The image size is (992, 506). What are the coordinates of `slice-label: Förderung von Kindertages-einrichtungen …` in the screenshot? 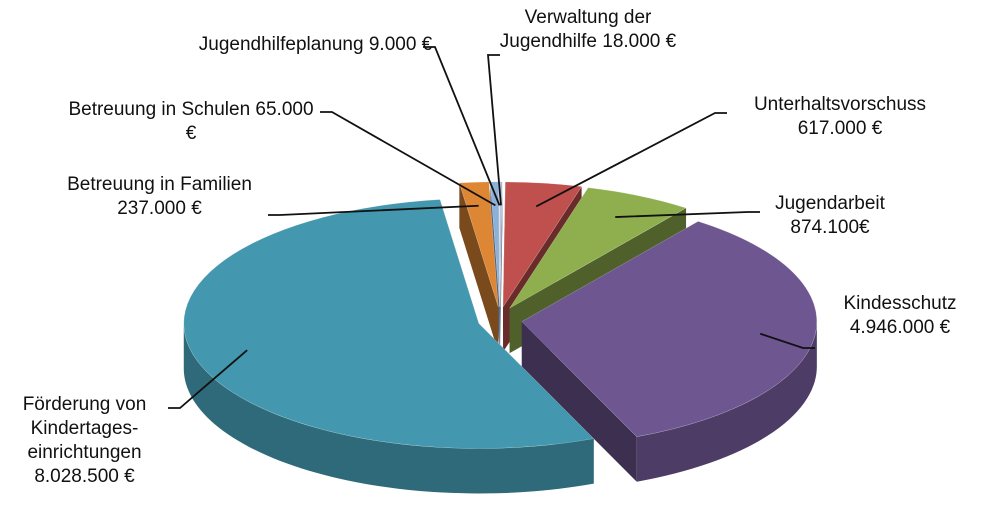 It's located at (84, 441).